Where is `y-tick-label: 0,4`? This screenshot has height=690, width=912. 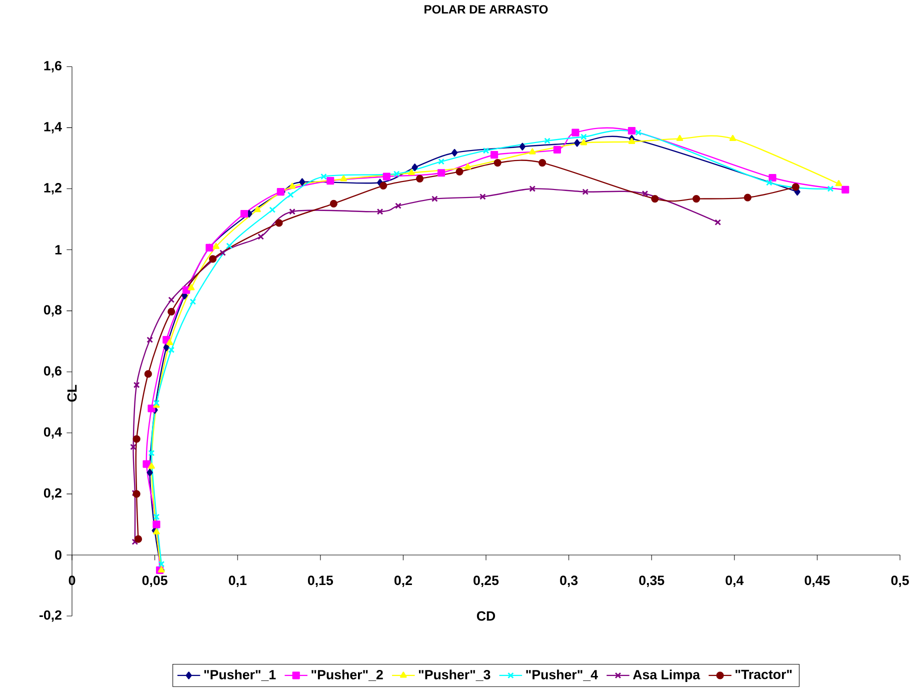 y-tick-label: 0,4 is located at coordinates (53, 433).